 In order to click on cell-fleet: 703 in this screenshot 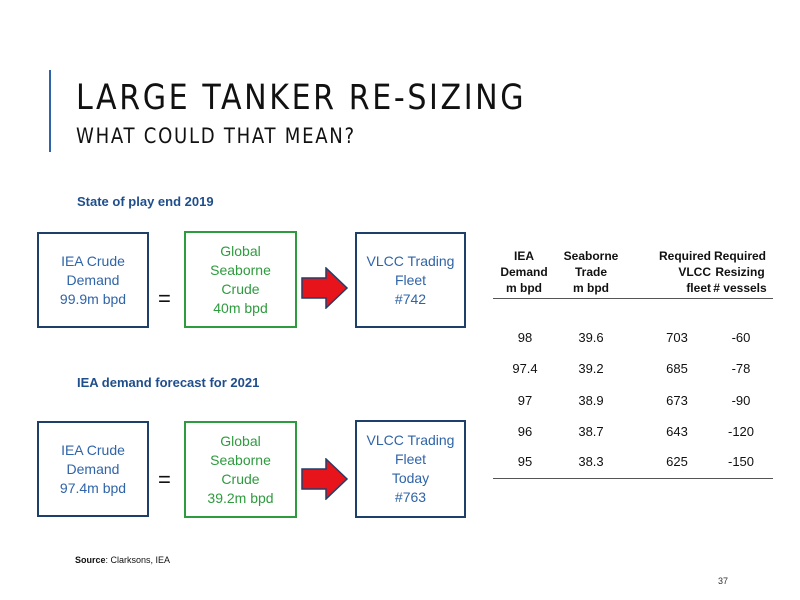, I will do `click(677, 337)`.